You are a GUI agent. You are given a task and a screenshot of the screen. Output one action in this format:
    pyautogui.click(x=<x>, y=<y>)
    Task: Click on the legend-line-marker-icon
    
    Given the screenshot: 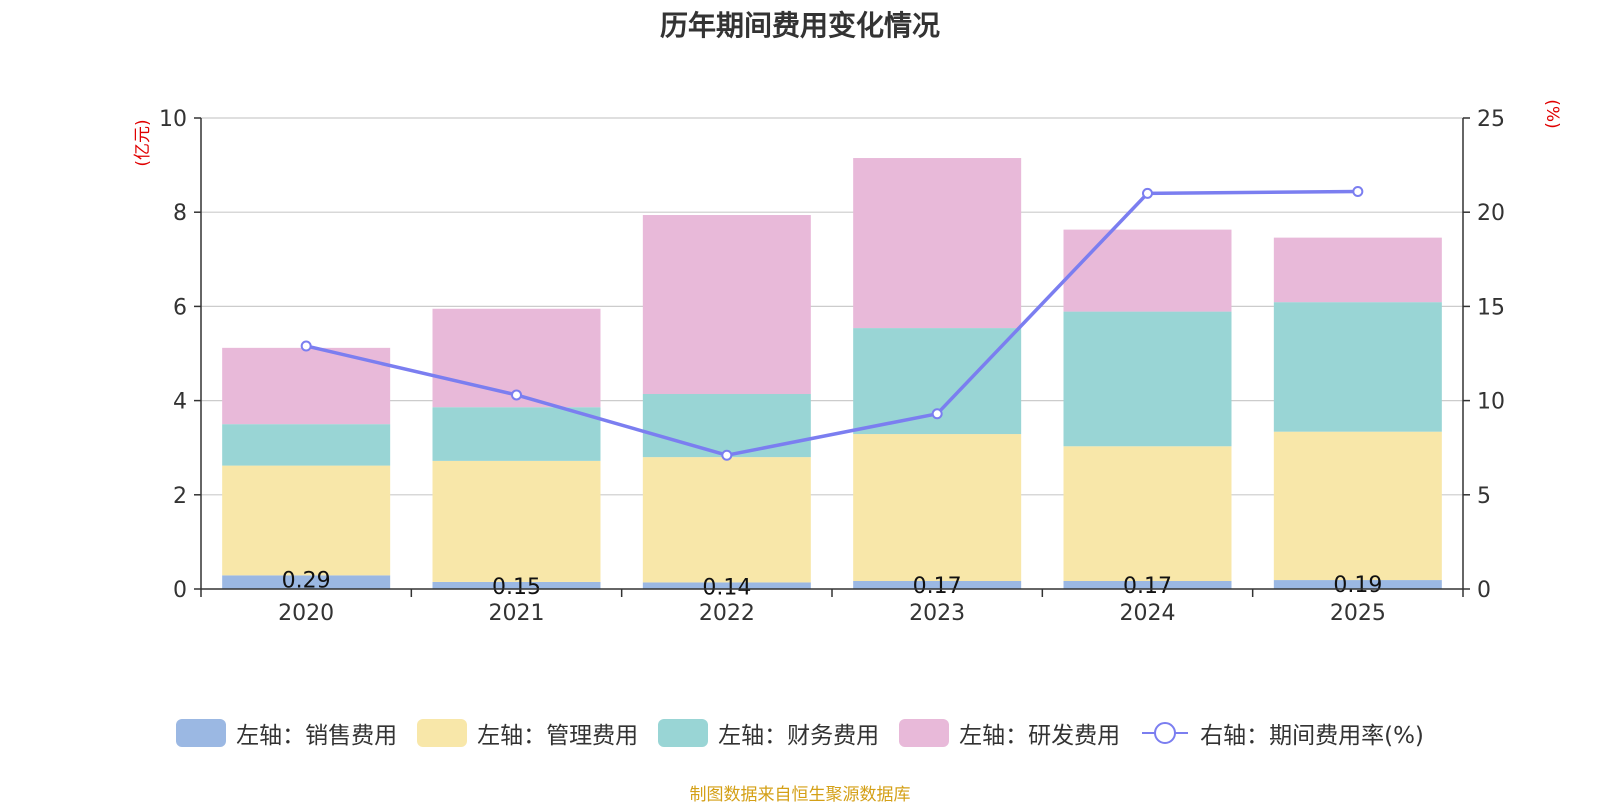 What is the action you would take?
    pyautogui.click(x=1165, y=733)
    